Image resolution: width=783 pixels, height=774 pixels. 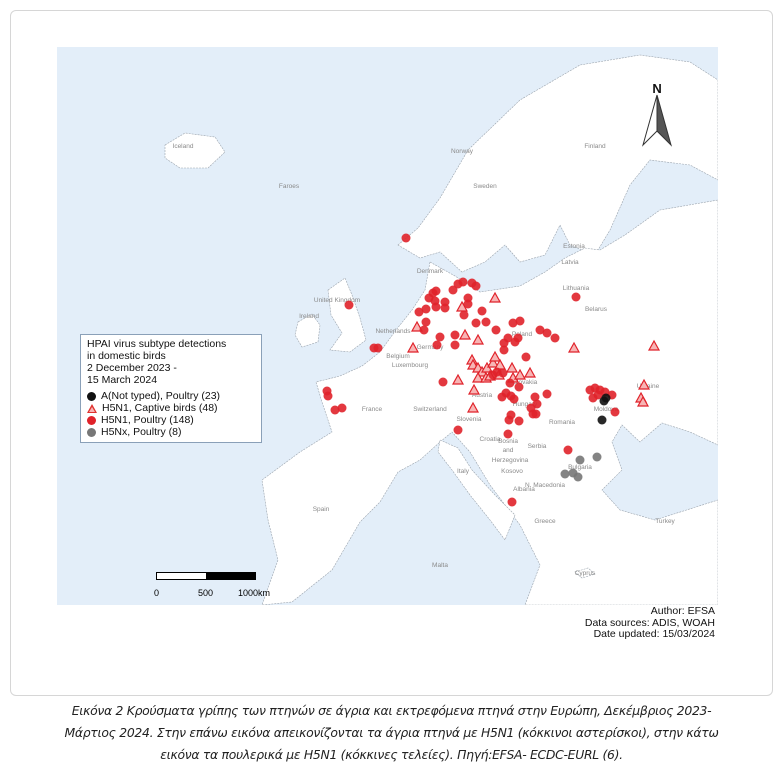 I want to click on author: Author: EFSA, so click(x=682, y=611).